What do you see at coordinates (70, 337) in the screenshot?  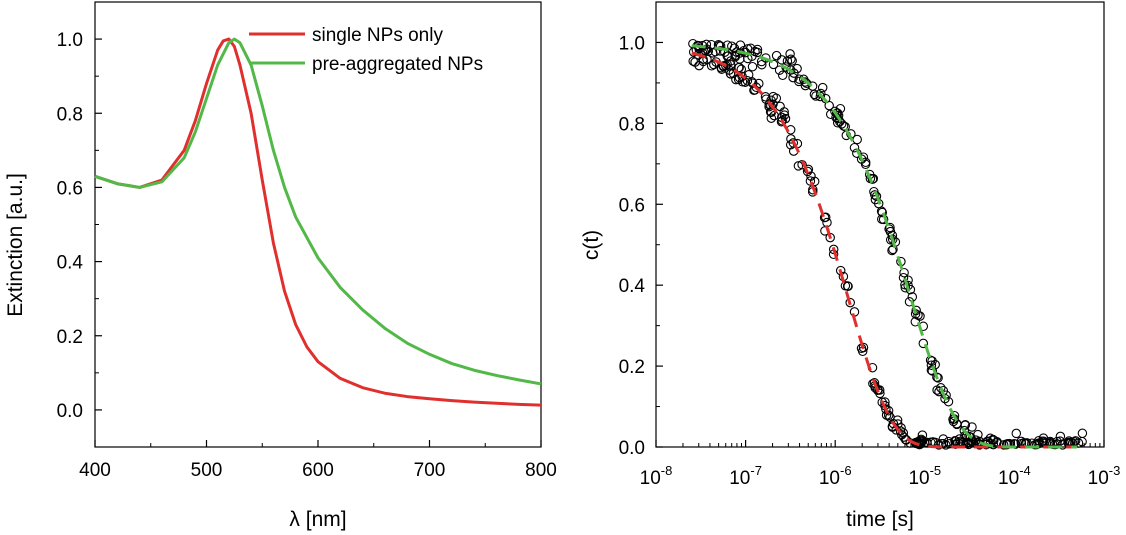 I see `extinction-y-tick-label: 0.2` at bounding box center [70, 337].